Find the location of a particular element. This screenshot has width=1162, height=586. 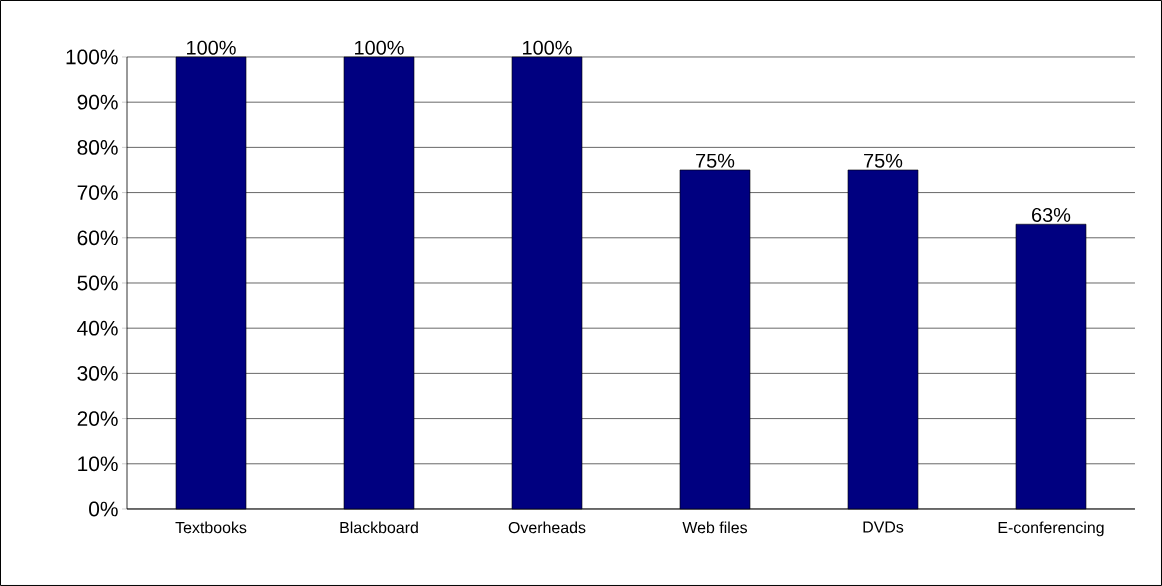

y-tick-label: 100% is located at coordinates (92, 57).